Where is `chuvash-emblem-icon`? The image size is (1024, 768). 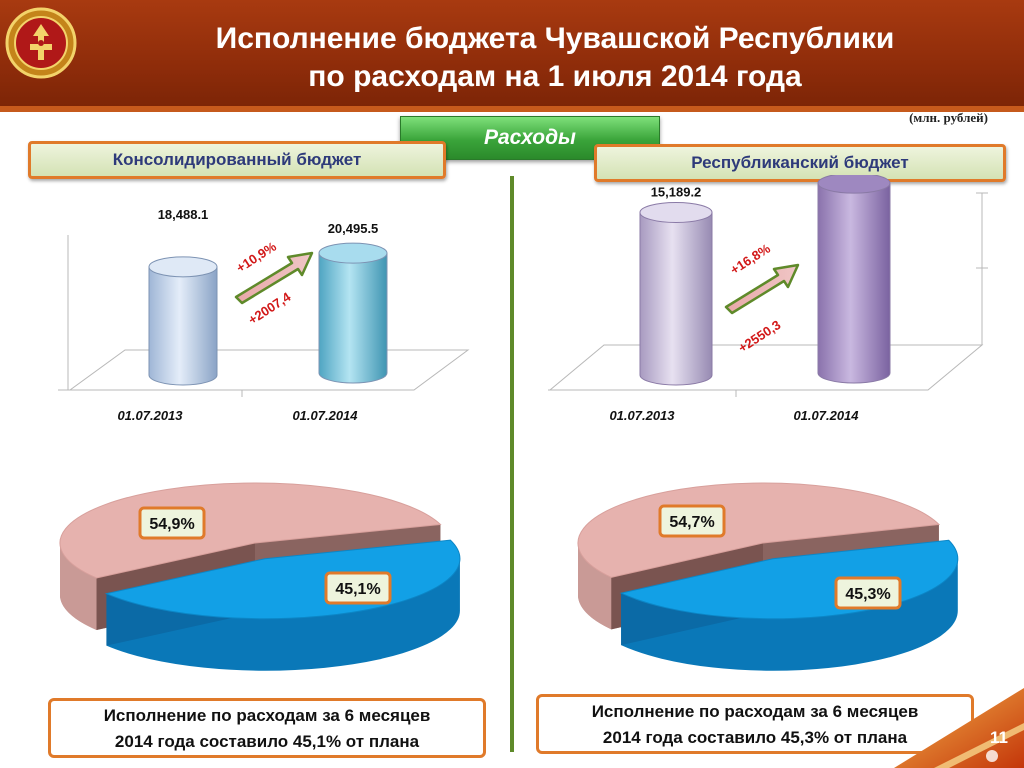
chuvash-emblem-icon is located at coordinates (41, 43).